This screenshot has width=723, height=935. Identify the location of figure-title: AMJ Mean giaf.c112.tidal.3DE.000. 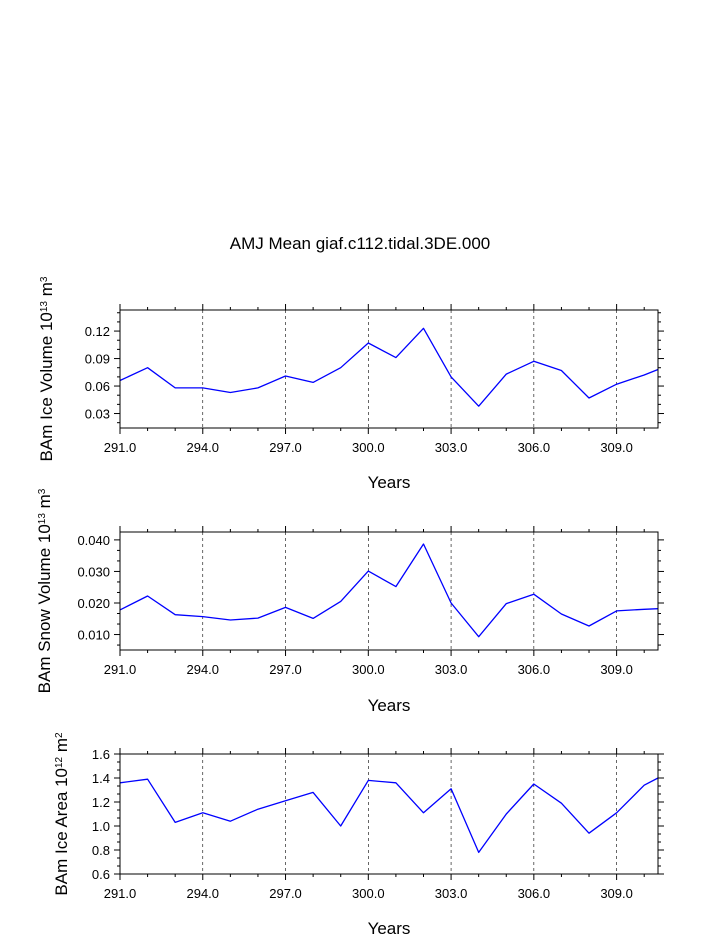
(360, 243).